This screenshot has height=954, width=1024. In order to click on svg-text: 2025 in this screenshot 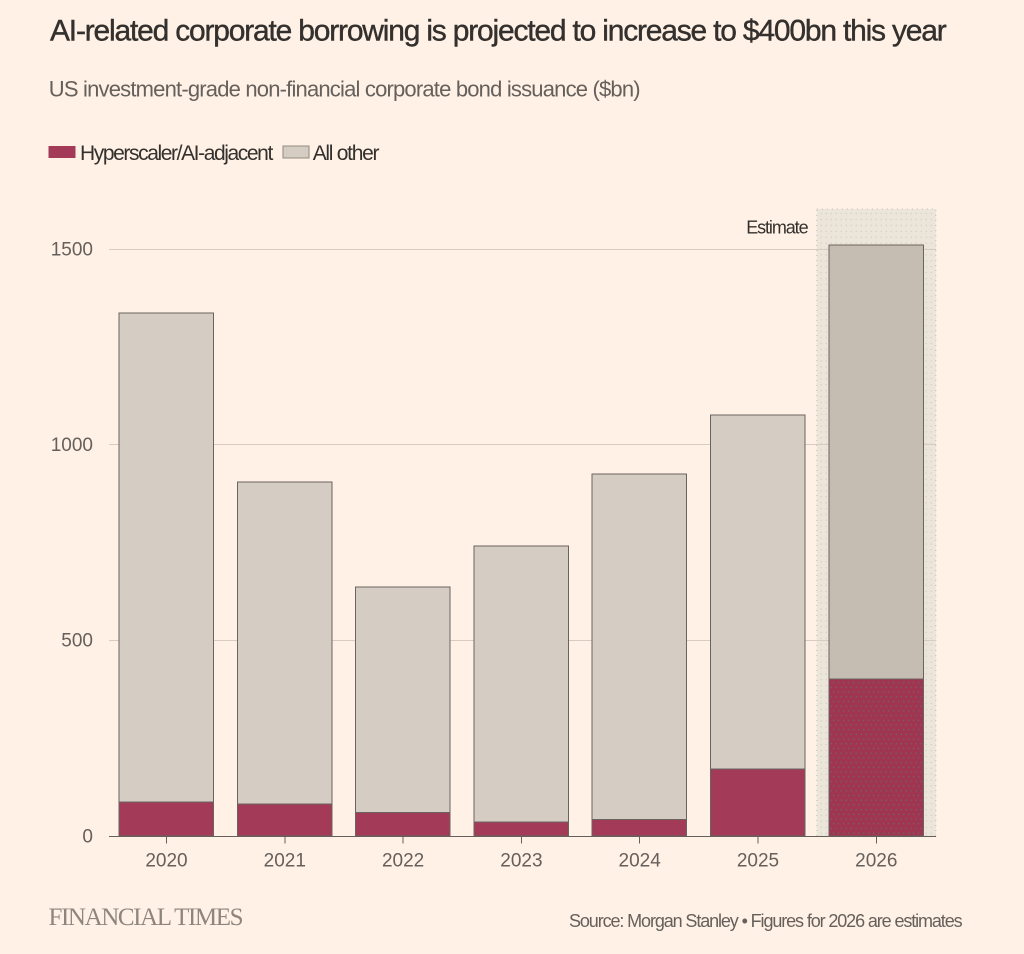, I will do `click(758, 860)`.